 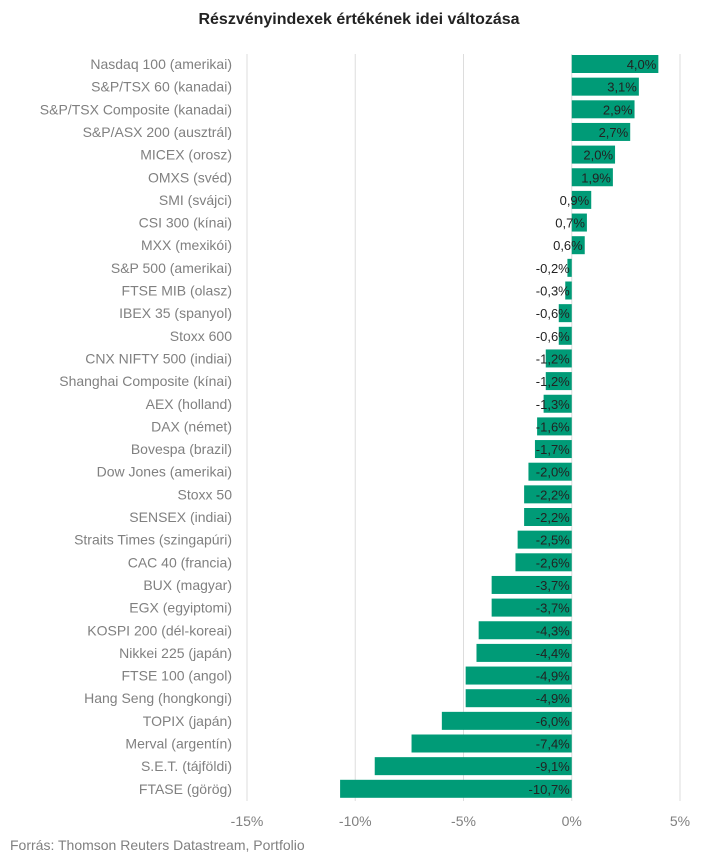 What do you see at coordinates (186, 766) in the screenshot?
I see `category-label: S.E.T. (tájföldi)` at bounding box center [186, 766].